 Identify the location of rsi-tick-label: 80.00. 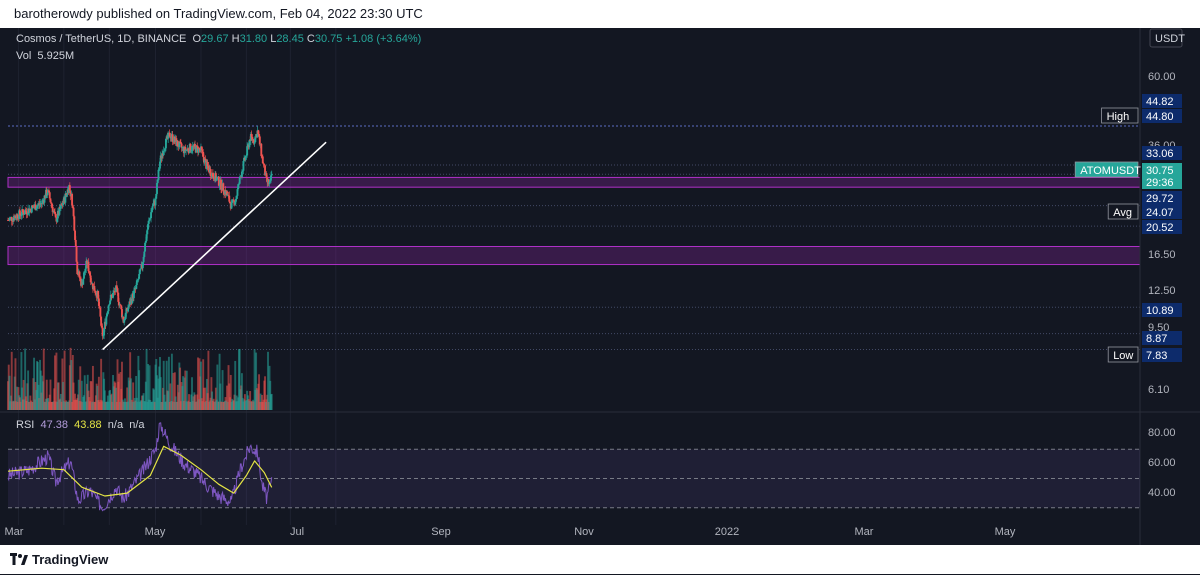
(1162, 433).